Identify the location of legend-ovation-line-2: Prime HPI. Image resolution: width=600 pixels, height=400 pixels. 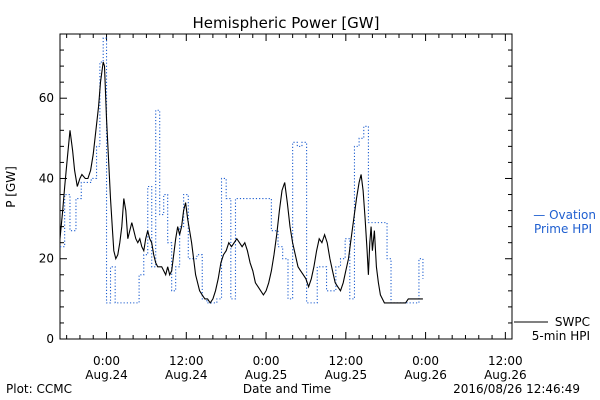
(563, 229).